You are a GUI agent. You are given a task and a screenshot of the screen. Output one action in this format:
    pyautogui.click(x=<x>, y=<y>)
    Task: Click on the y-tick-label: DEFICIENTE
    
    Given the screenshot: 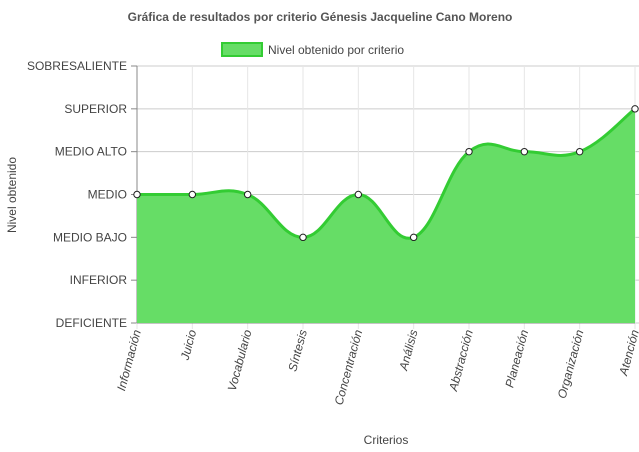 What is the action you would take?
    pyautogui.click(x=91, y=323)
    